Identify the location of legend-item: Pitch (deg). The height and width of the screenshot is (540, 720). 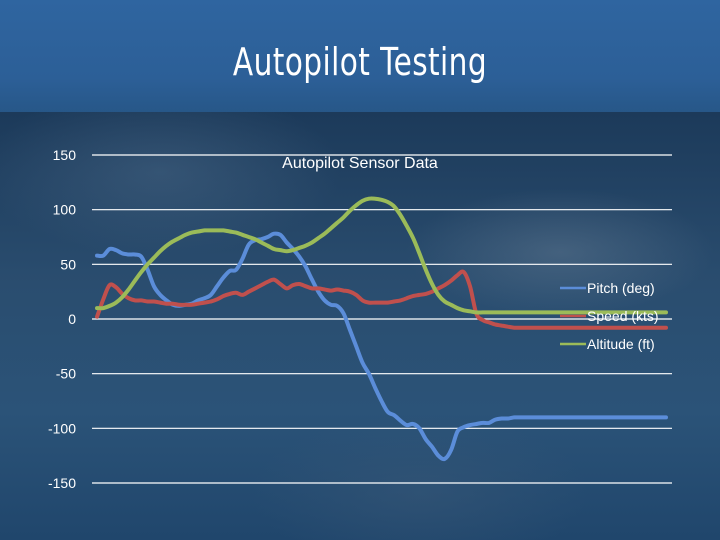
(607, 288).